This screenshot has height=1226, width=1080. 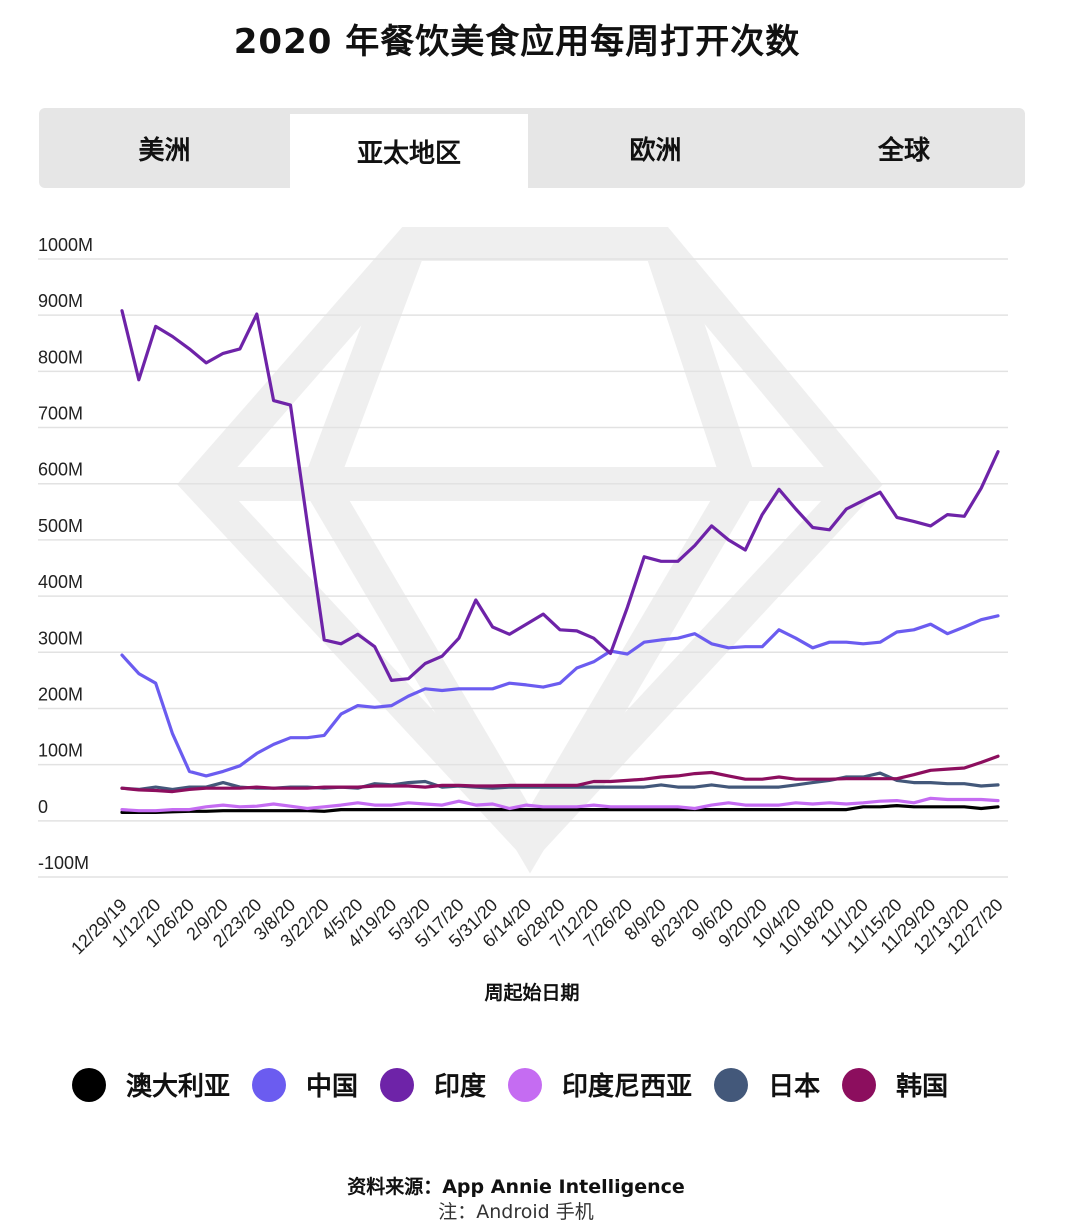 I want to click on y-tick-label: 1000M, so click(x=65, y=245).